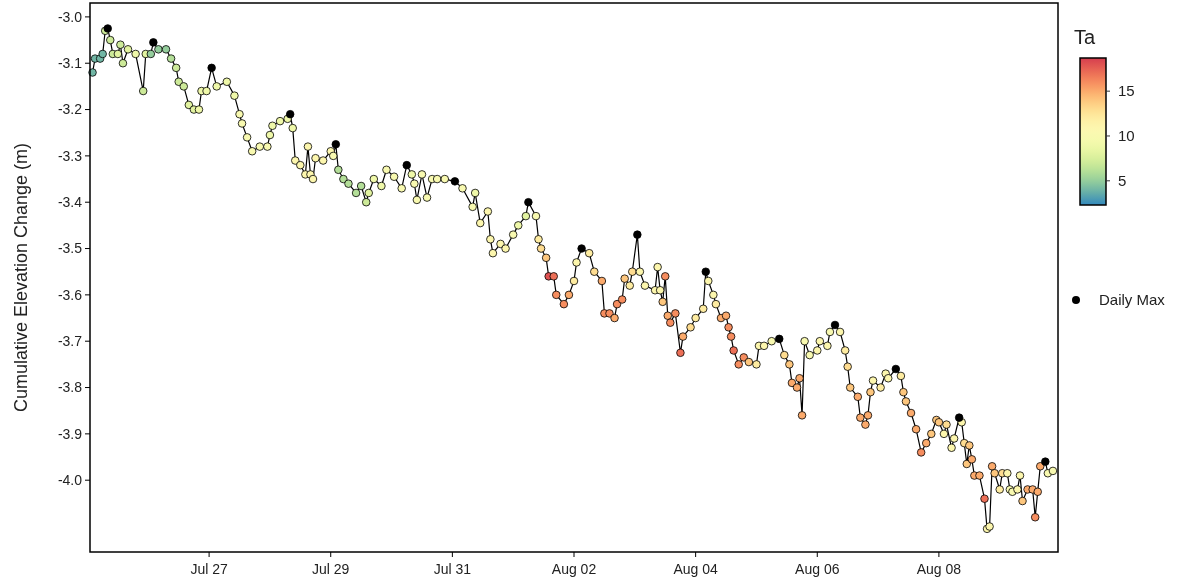 The image size is (1186, 588). What do you see at coordinates (70, 294) in the screenshot?
I see `y-tick-label: -3.6` at bounding box center [70, 294].